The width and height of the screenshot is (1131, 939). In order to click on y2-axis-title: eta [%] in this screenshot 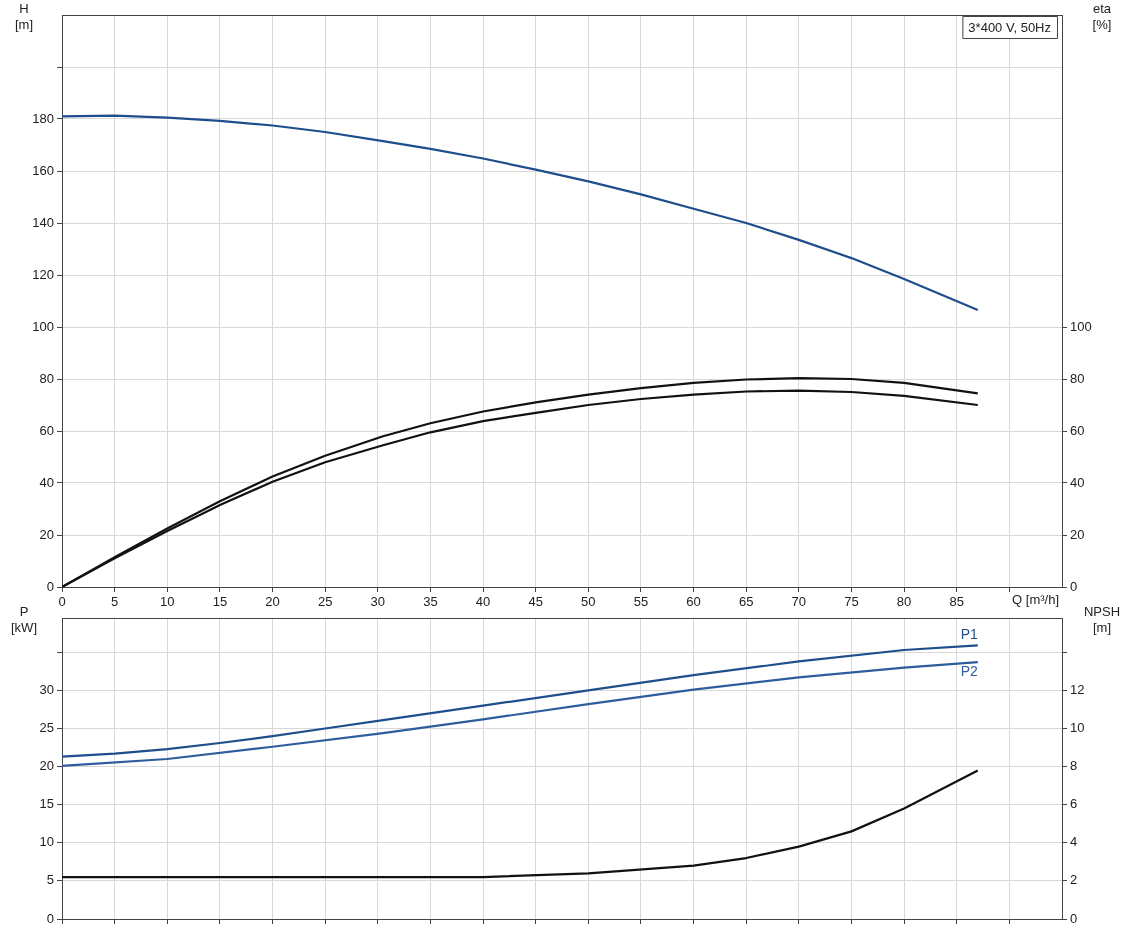, I will do `click(1102, 17)`.